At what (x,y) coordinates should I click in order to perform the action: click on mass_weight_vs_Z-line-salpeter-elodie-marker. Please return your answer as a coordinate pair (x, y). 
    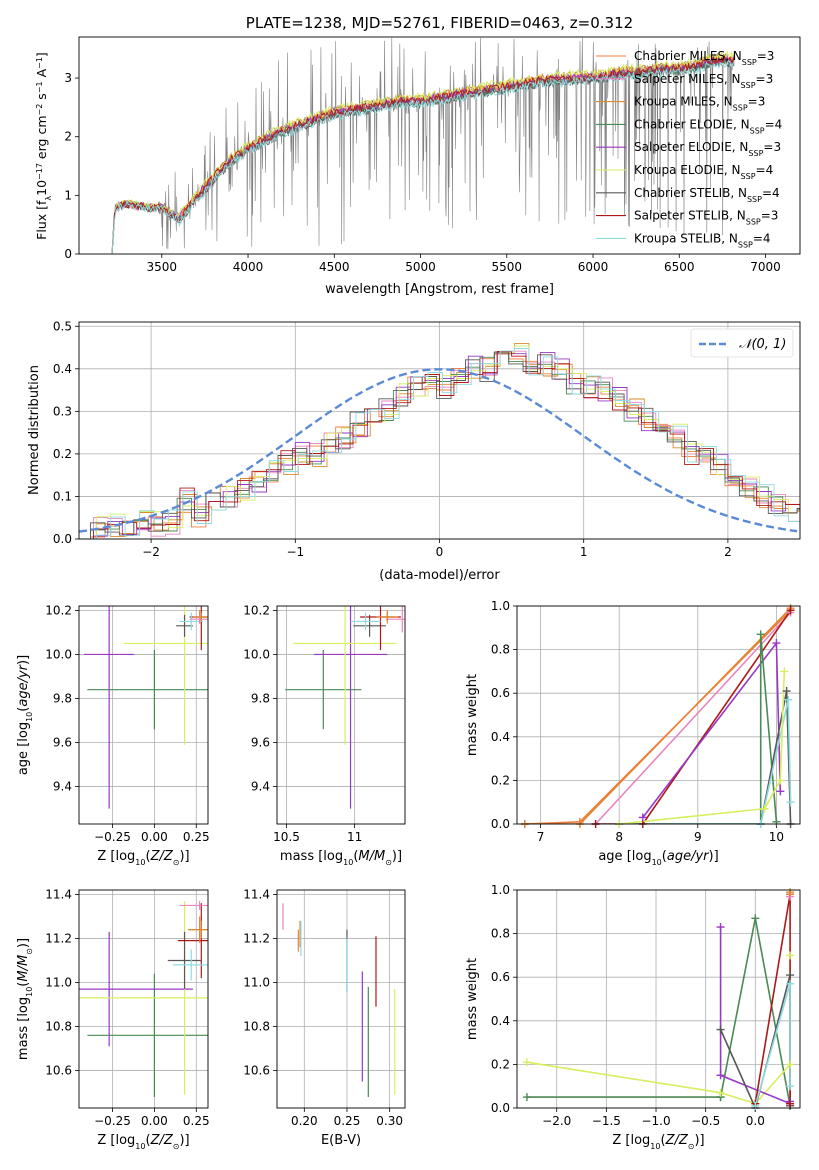
    Looking at the image, I should click on (720, 927).